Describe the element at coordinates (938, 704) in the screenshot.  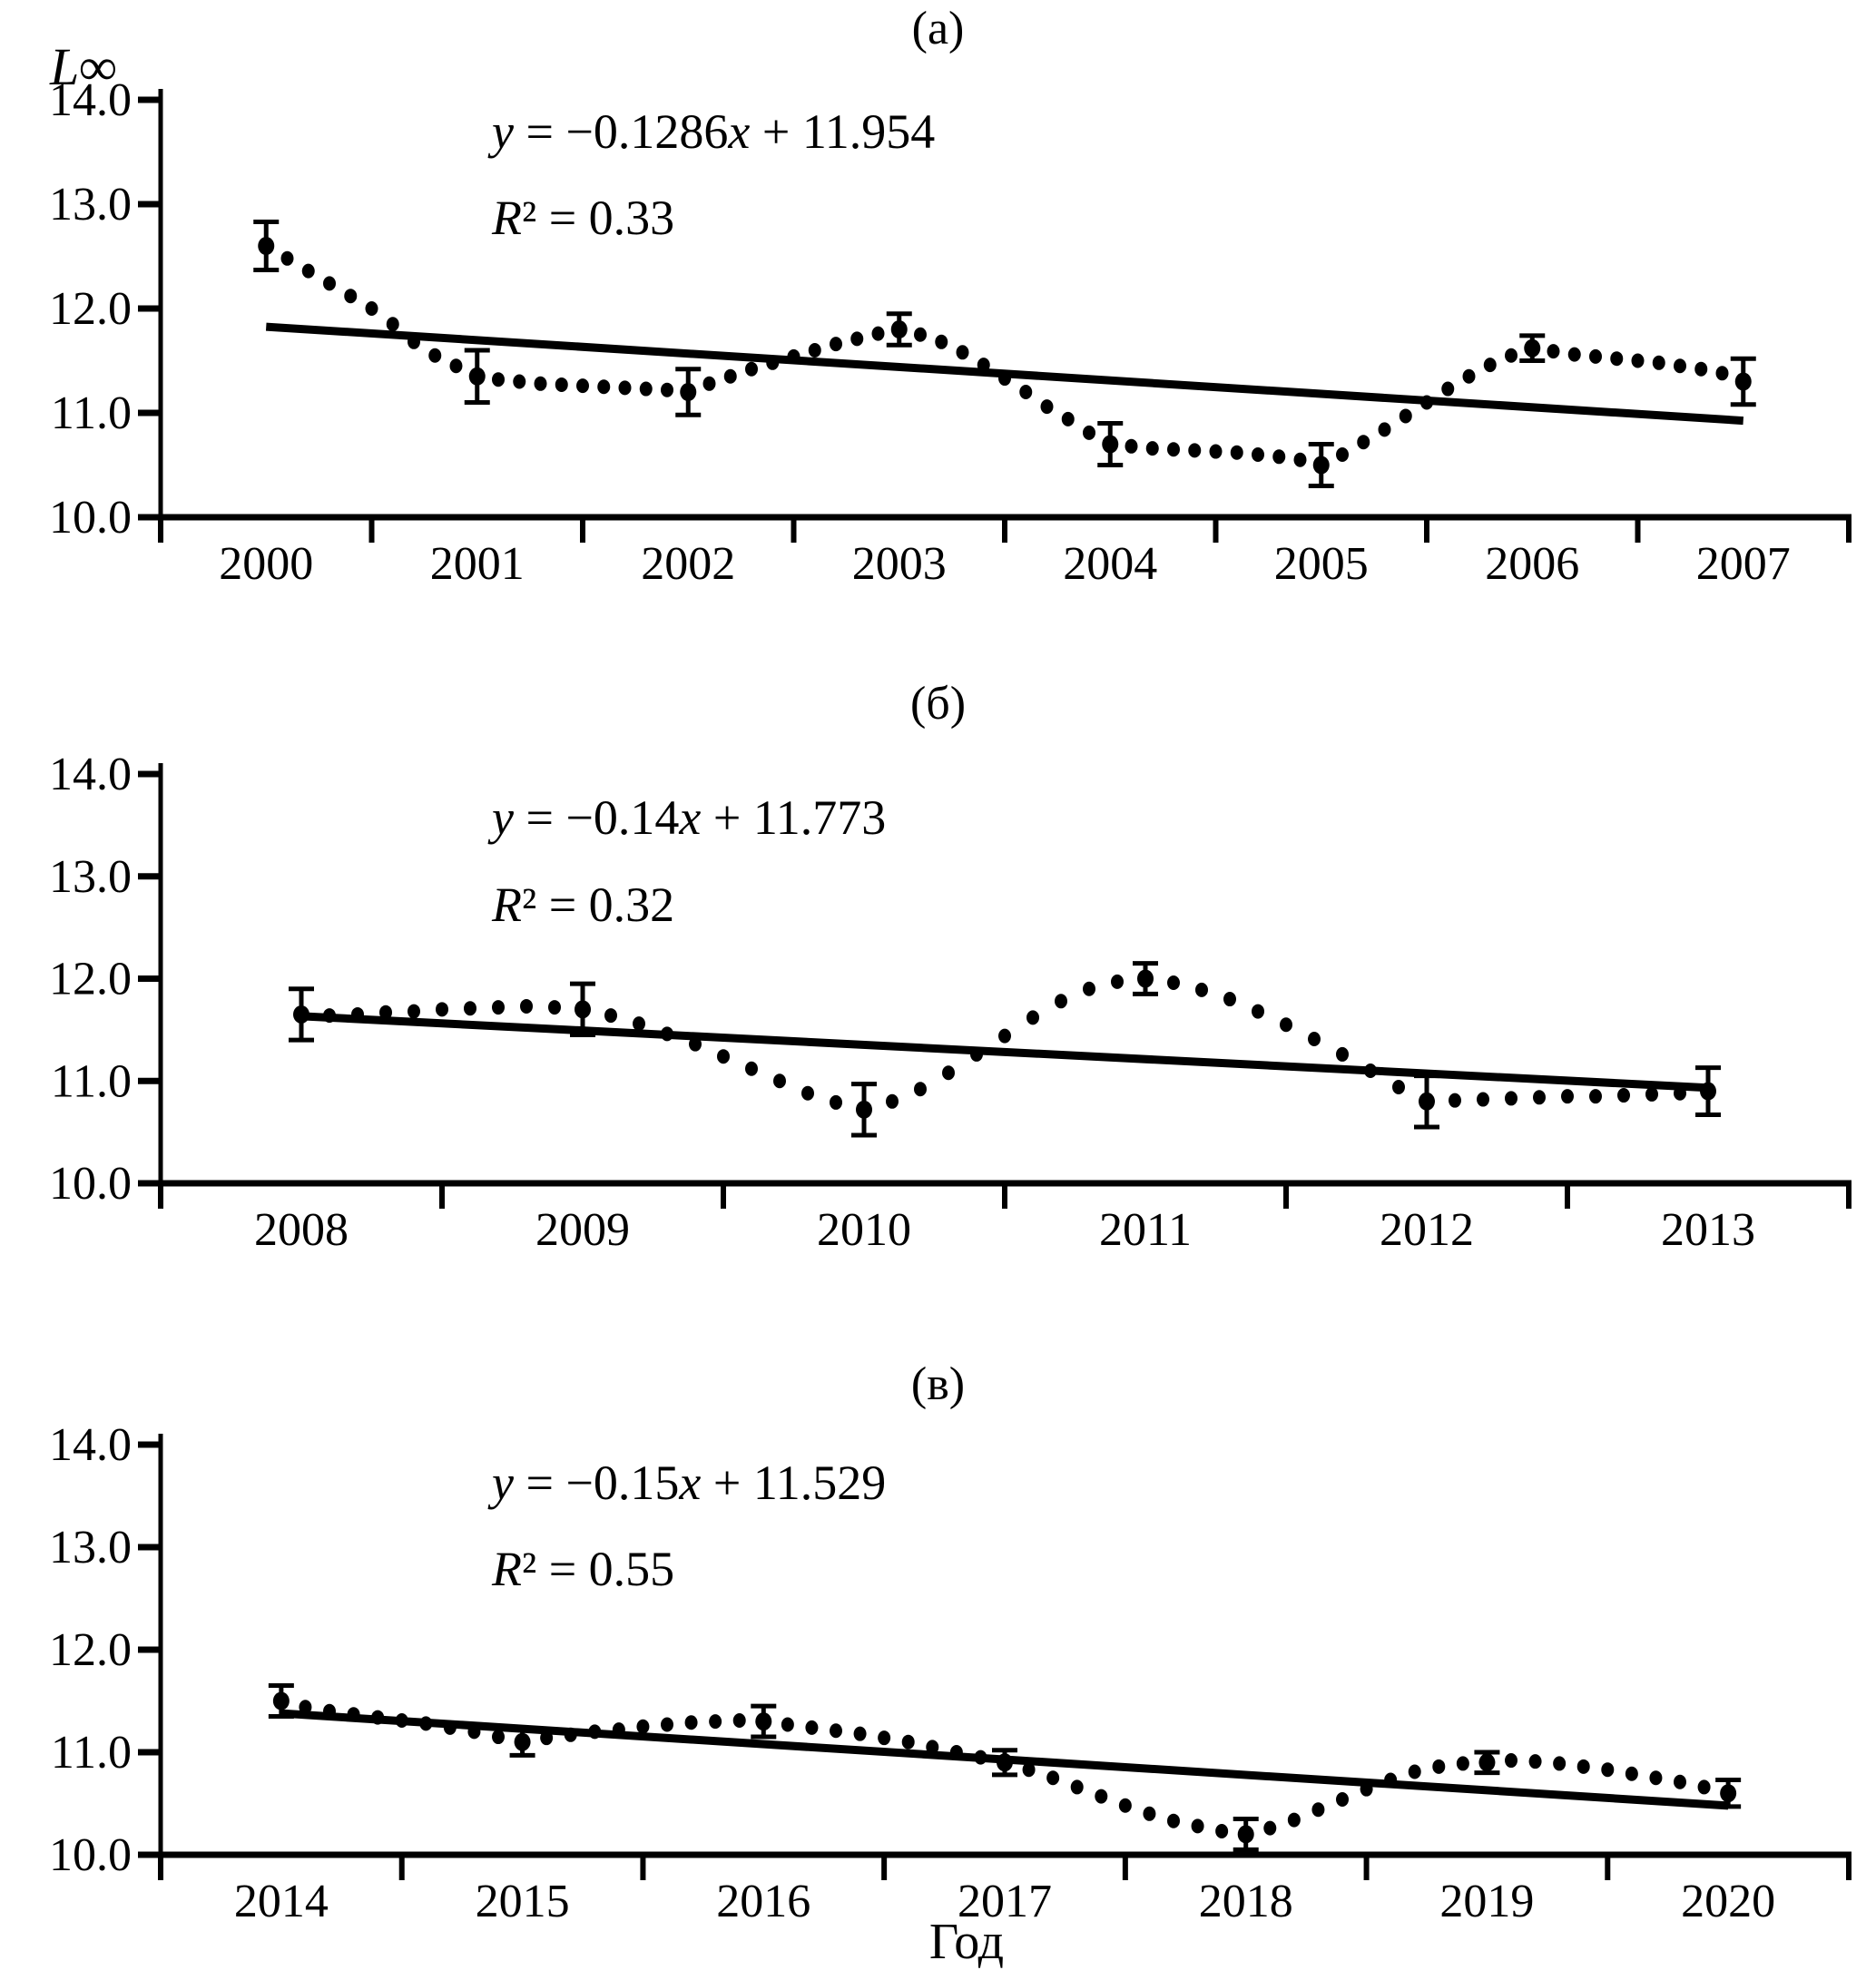
I see `panel-b-title: (б)` at that location.